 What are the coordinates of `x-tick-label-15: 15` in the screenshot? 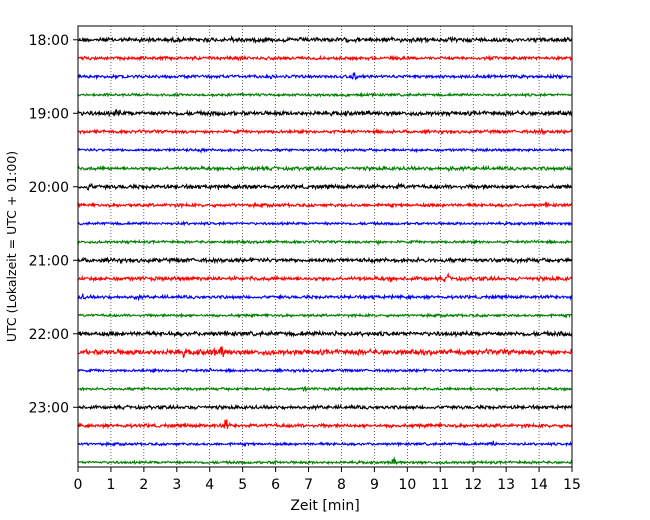 It's located at (572, 485).